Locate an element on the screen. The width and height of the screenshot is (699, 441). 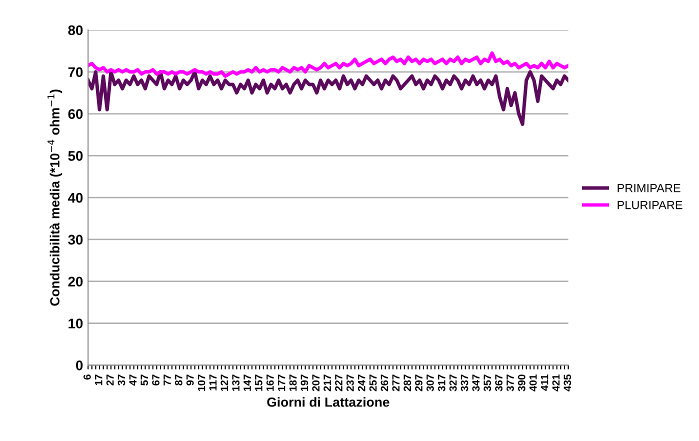
x-tick-label: 6 is located at coordinates (87, 377).